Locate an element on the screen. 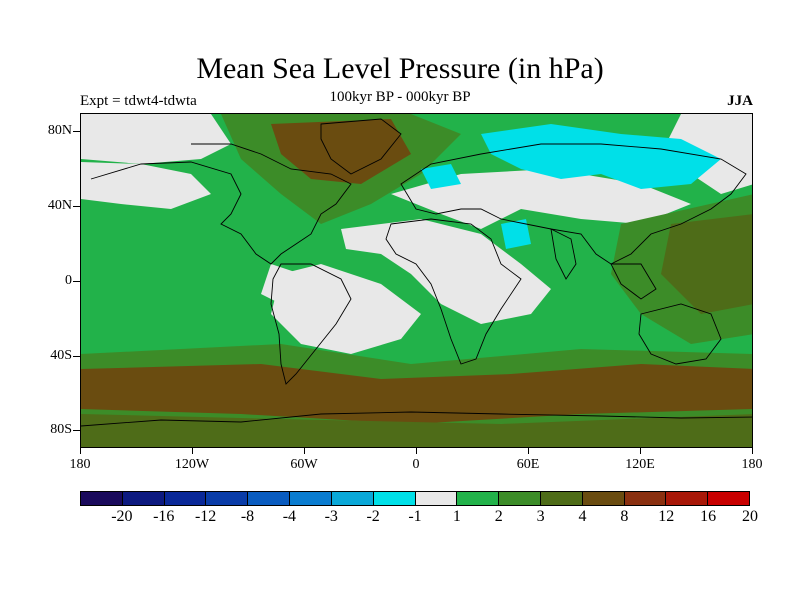  neutral-region-north-america is located at coordinates (146, 185).